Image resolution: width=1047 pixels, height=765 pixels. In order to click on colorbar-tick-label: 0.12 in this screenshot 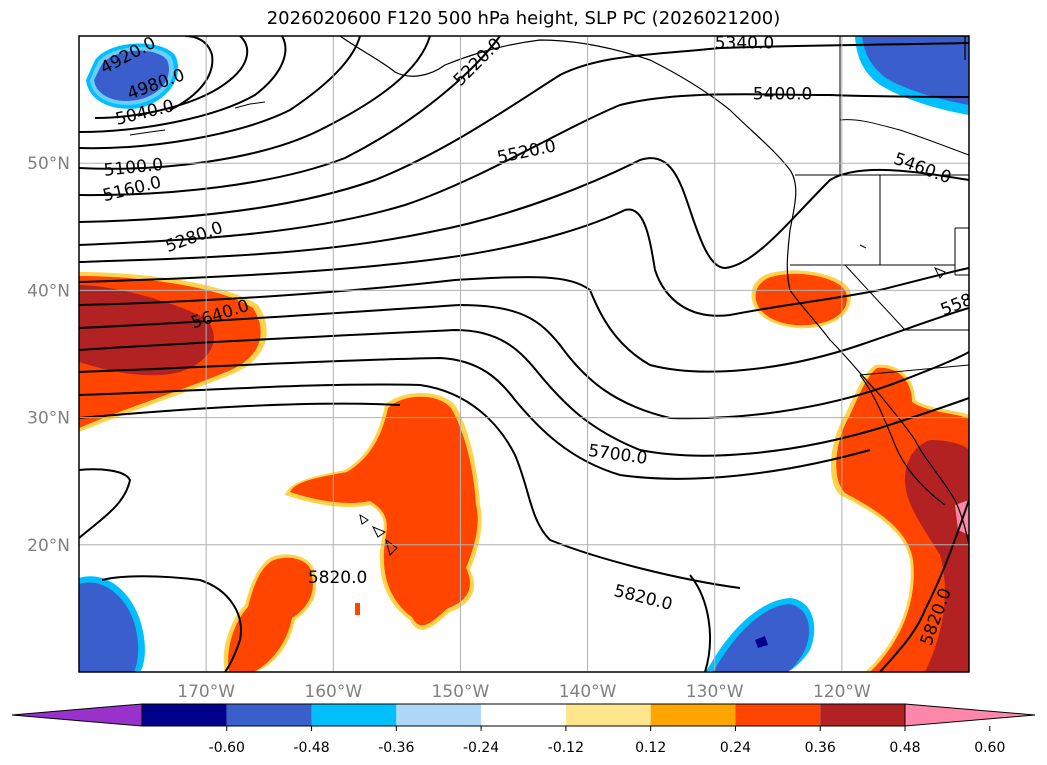, I will do `click(650, 748)`.